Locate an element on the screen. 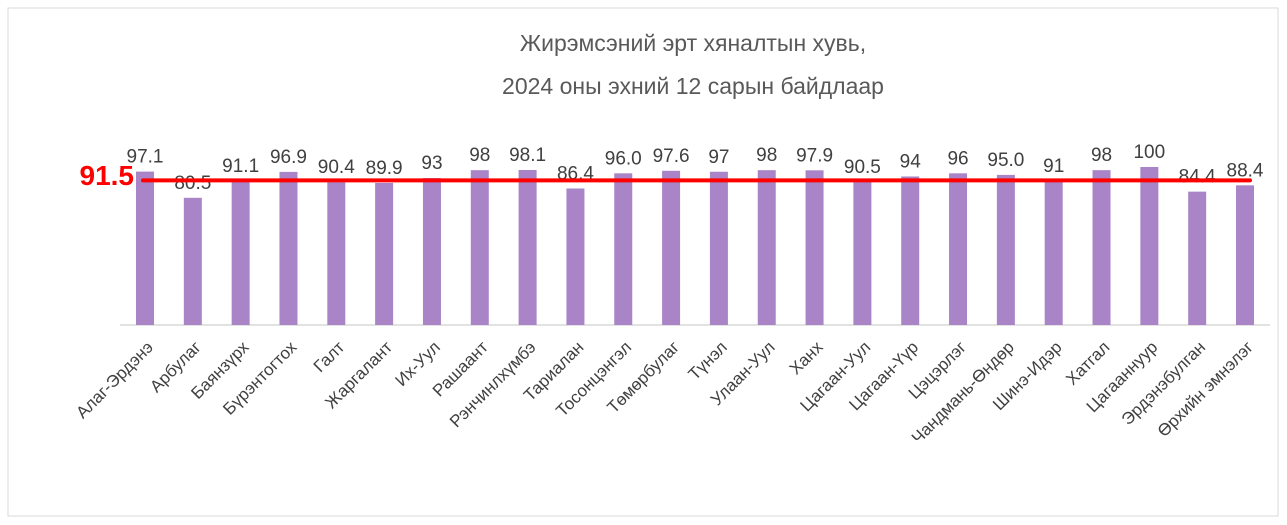 Image resolution: width=1287 pixels, height=525 pixels. data-label: 96 is located at coordinates (957, 158).